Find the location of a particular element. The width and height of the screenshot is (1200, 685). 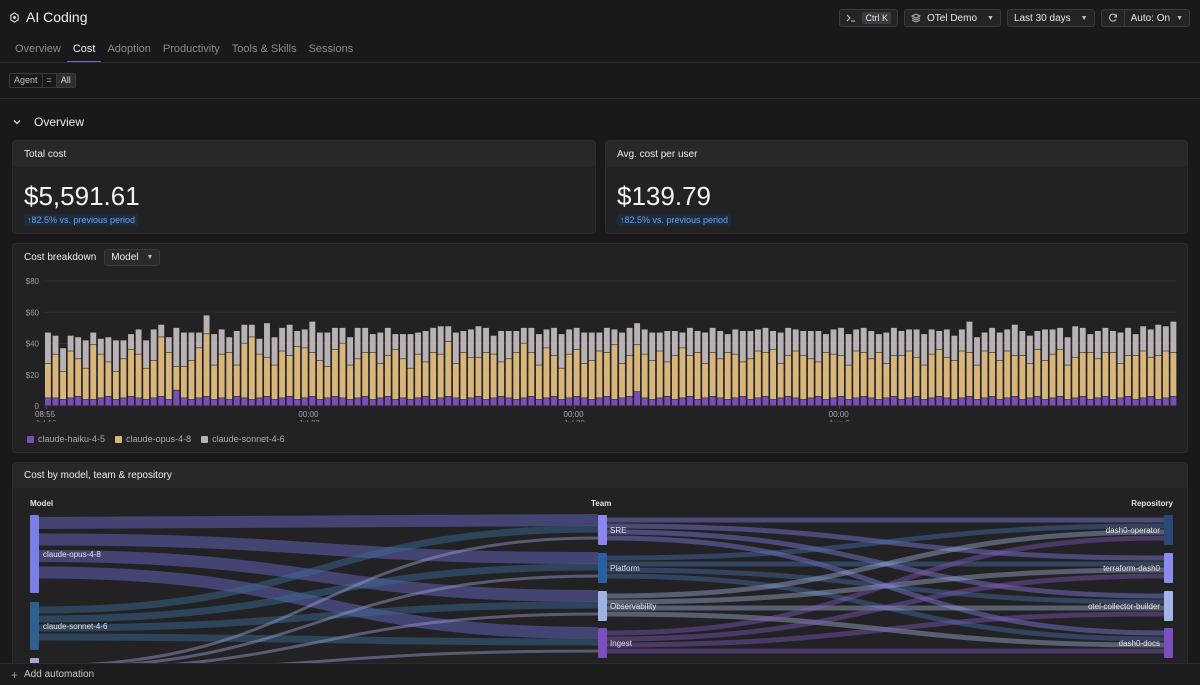

sankey-team-node is located at coordinates (602, 568).